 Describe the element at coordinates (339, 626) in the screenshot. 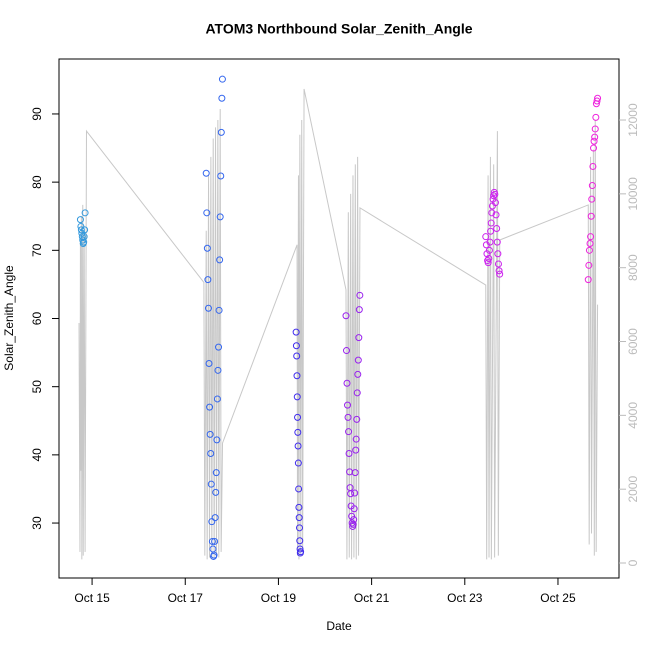

I see `x-axis-label: Date` at that location.